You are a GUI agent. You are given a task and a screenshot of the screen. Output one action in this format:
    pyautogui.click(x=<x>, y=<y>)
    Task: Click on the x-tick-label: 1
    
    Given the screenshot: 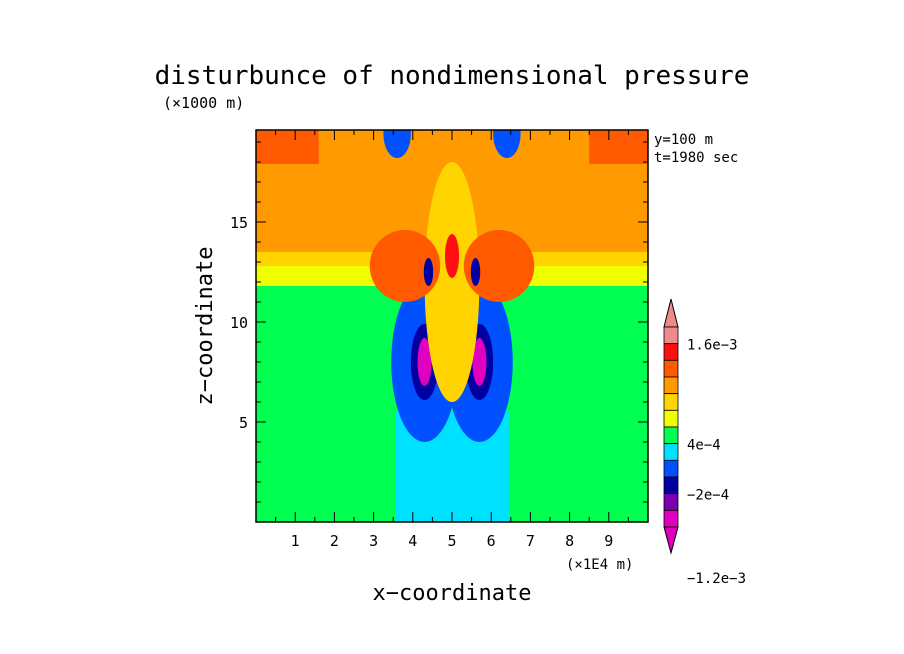 What is the action you would take?
    pyautogui.click(x=295, y=541)
    